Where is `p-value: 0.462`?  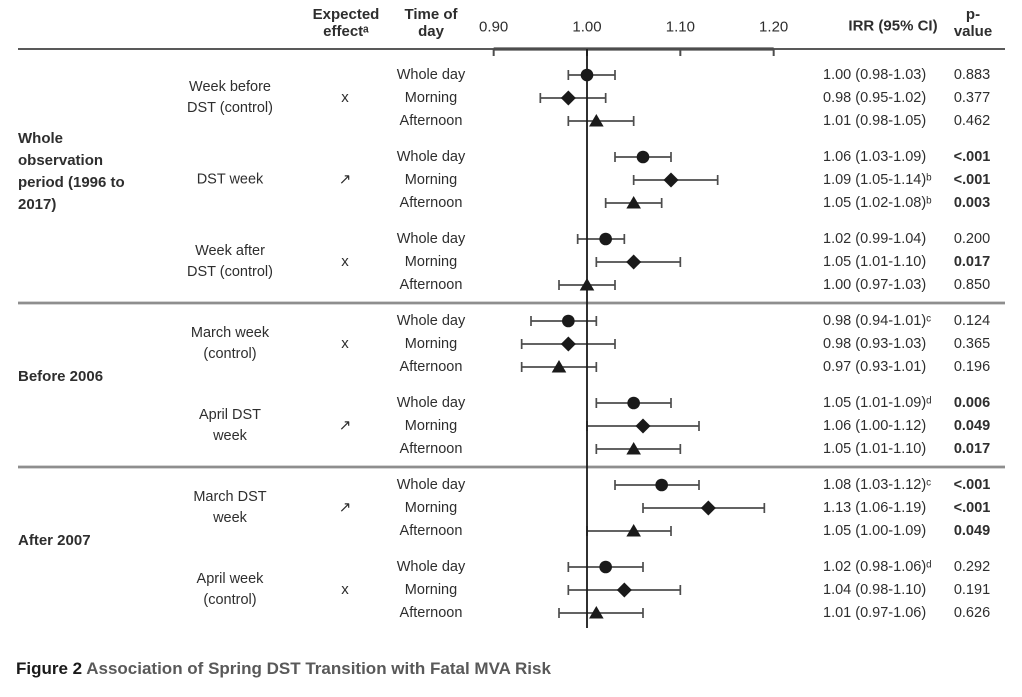
p-value: 0.462 is located at coordinates (972, 121).